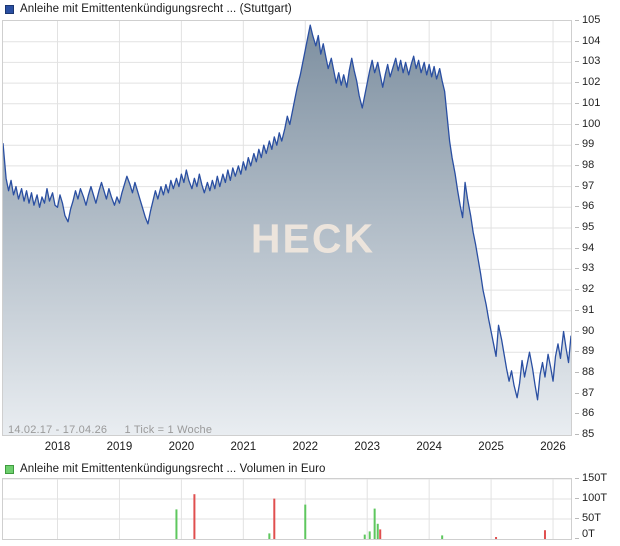  I want to click on date-range-label: 14.02.17 - 17.04.26, so click(58, 430).